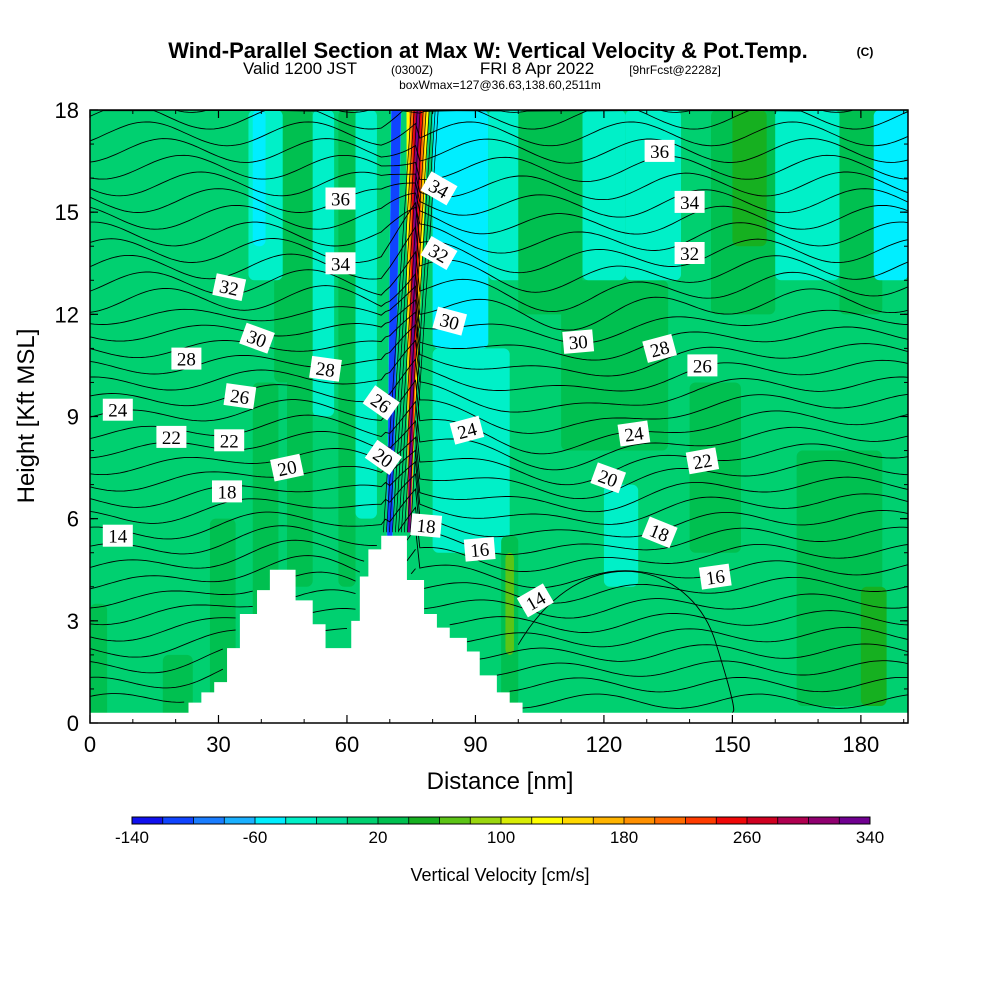  Describe the element at coordinates (624, 837) in the screenshot. I see `colorbar-tick-label: 180` at that location.